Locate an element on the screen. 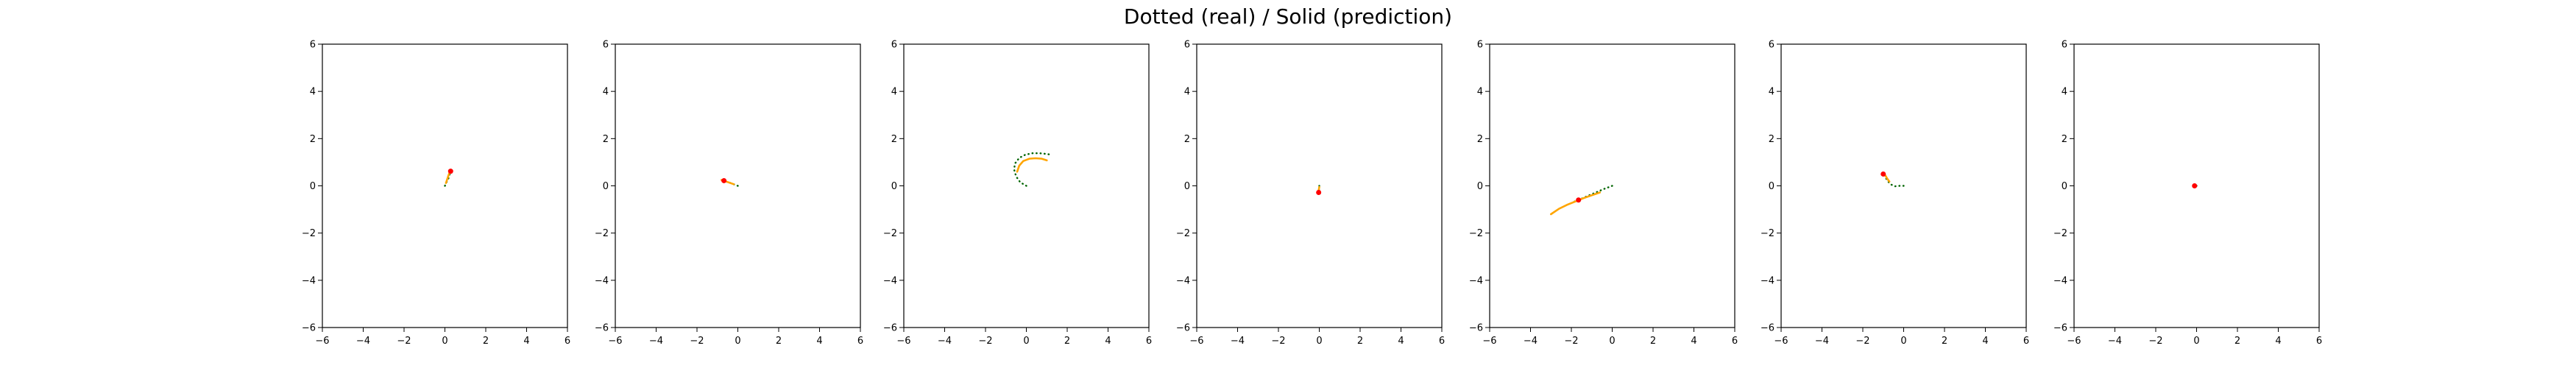 Image resolution: width=2576 pixels, height=368 pixels. subplot-2: −6 −4 −2 0 2 4 6 −6 −4 −2 0 2 4 6 is located at coordinates (729, 193).